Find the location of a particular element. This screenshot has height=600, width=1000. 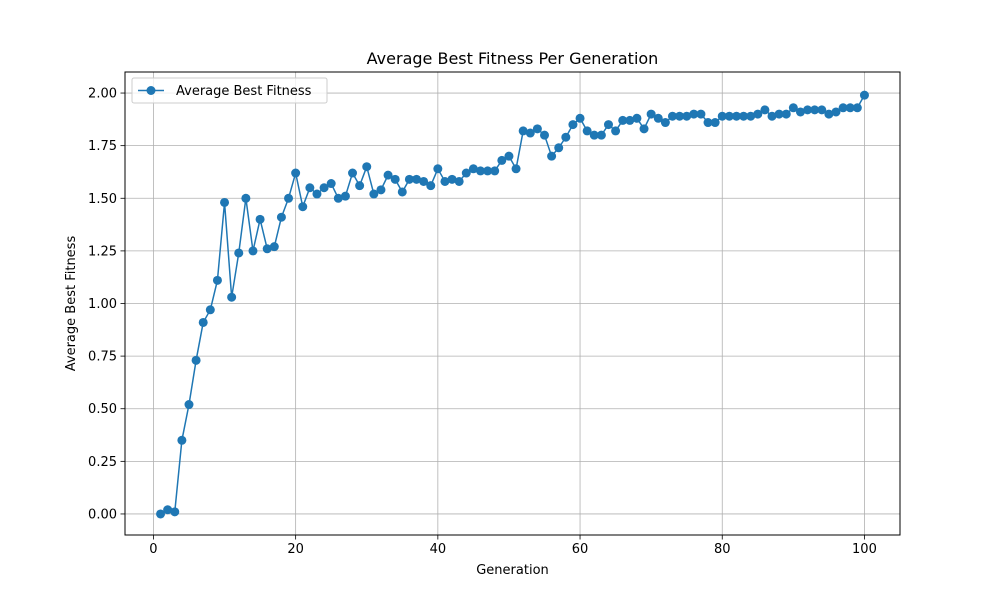

legend-box is located at coordinates (229, 90).